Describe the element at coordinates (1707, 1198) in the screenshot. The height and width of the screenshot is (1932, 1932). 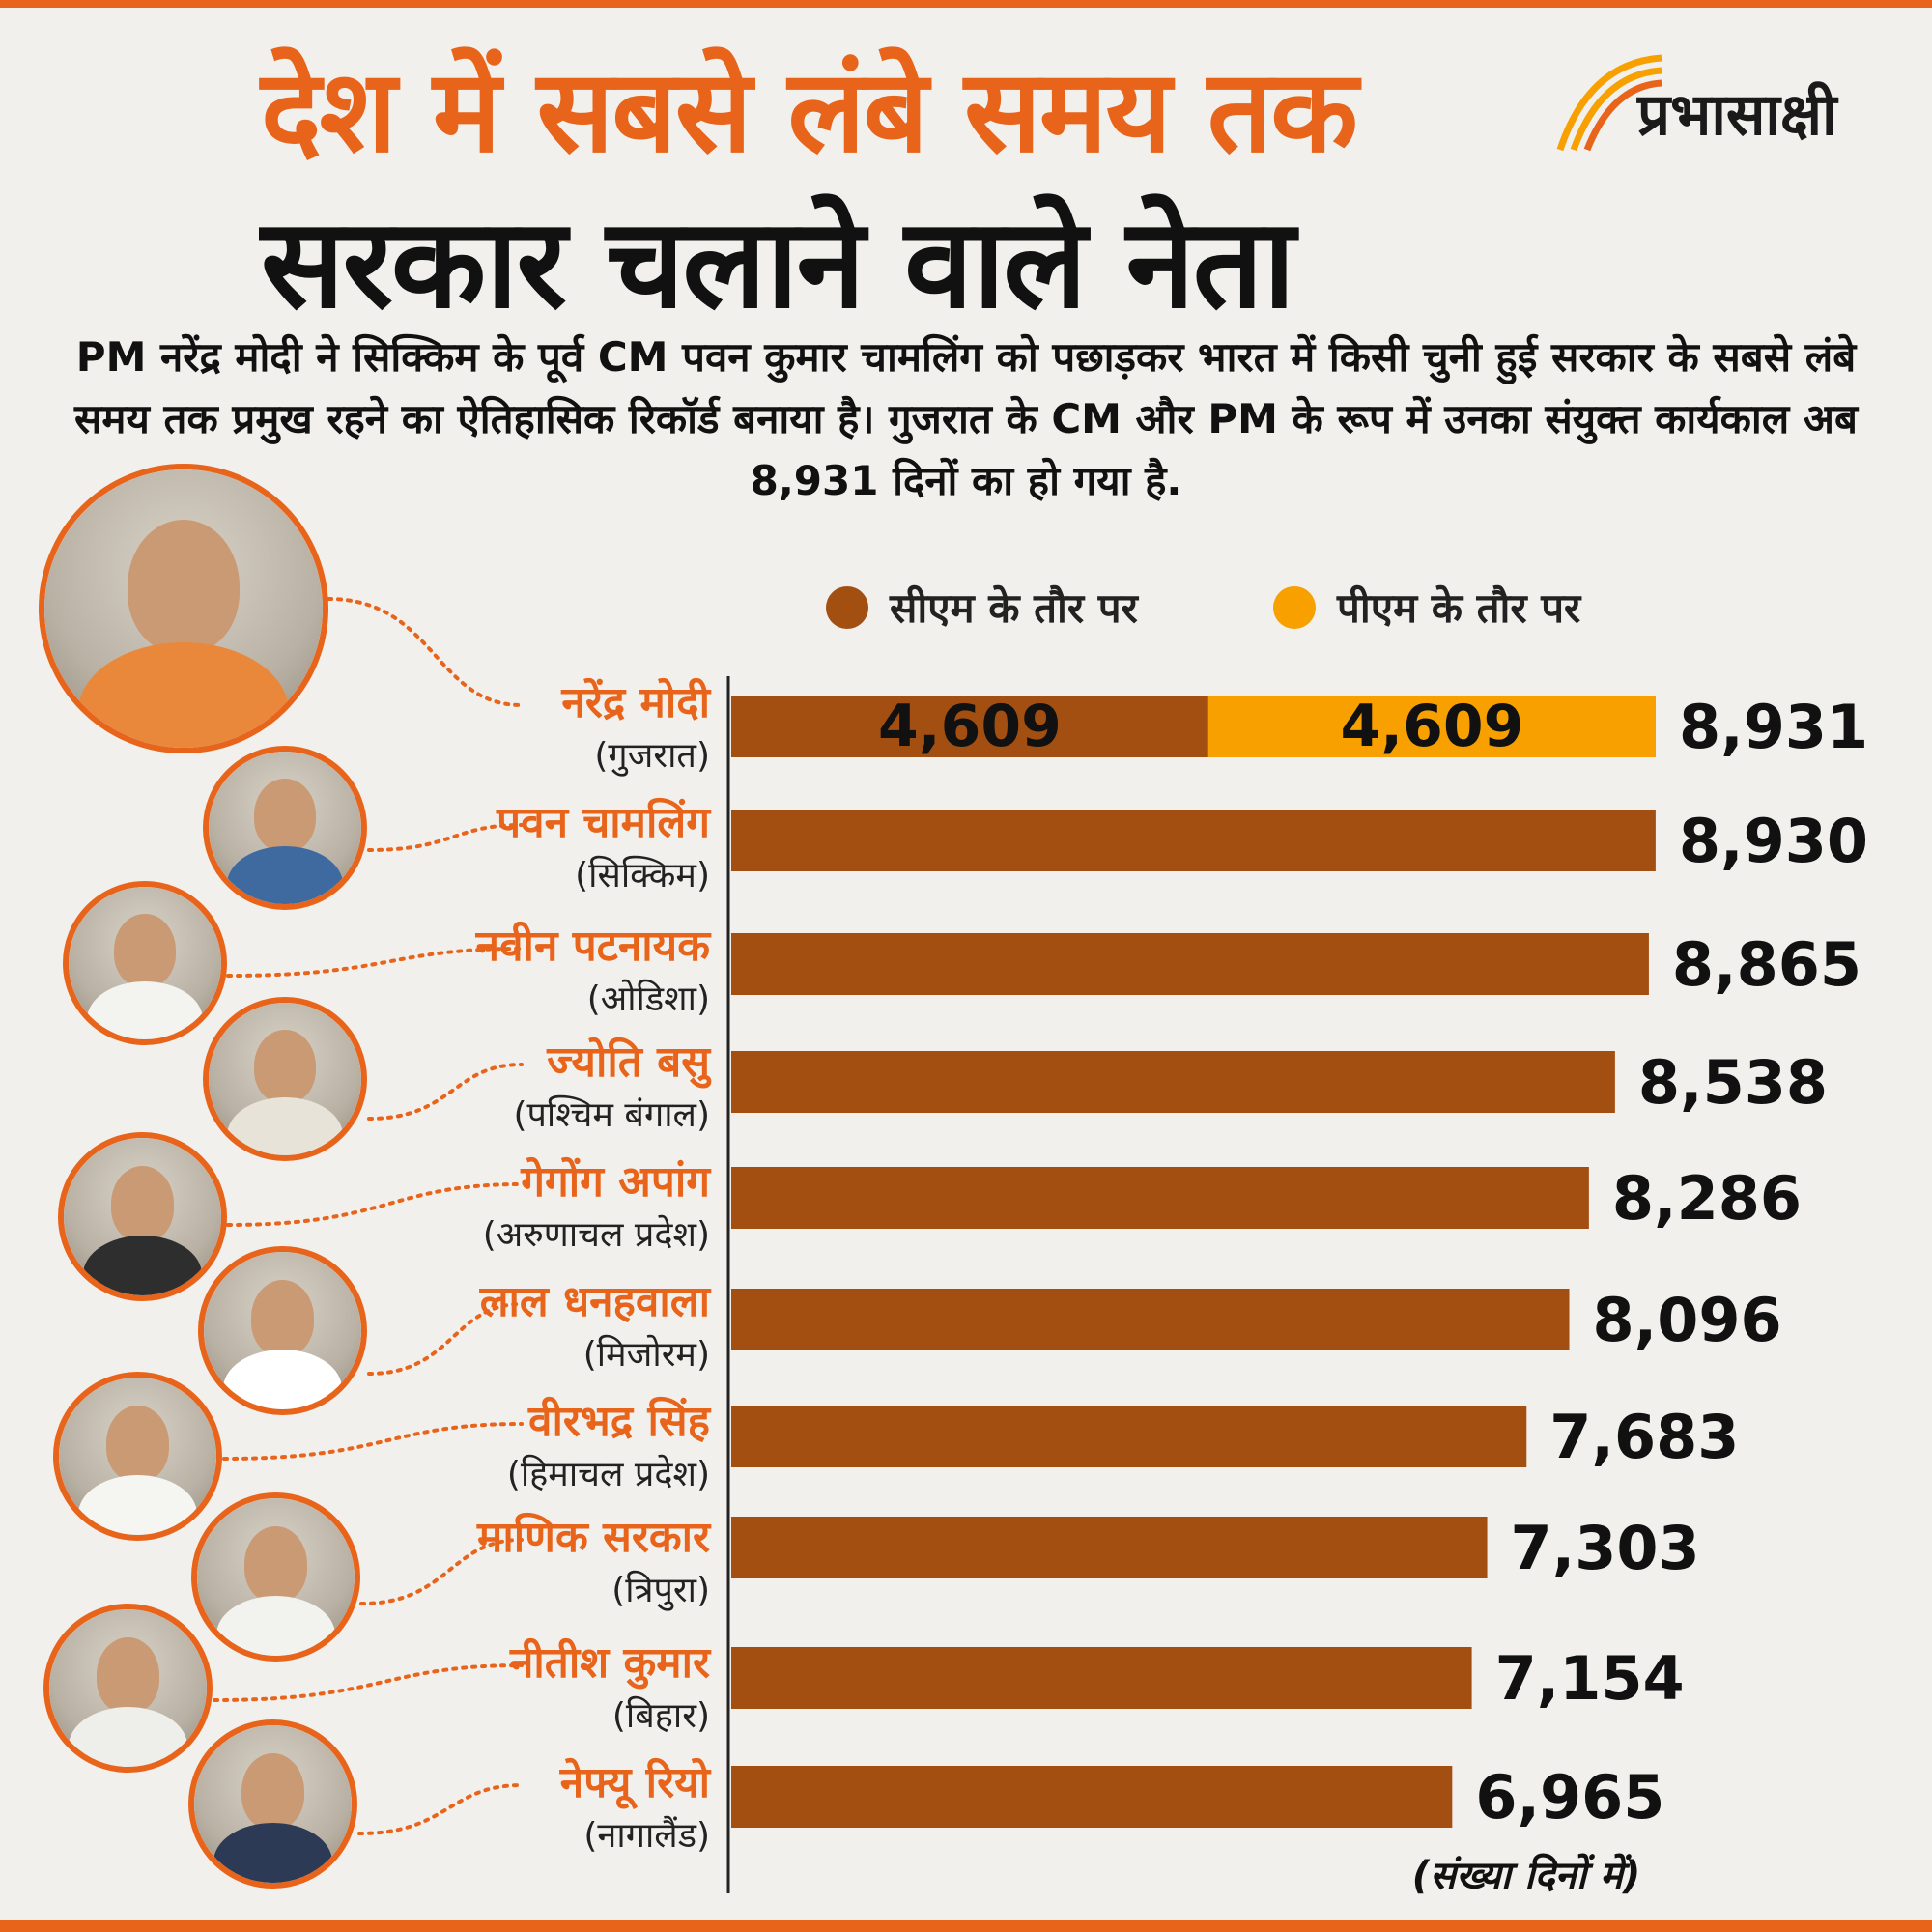
I see `bar-total-label: 8,286` at that location.